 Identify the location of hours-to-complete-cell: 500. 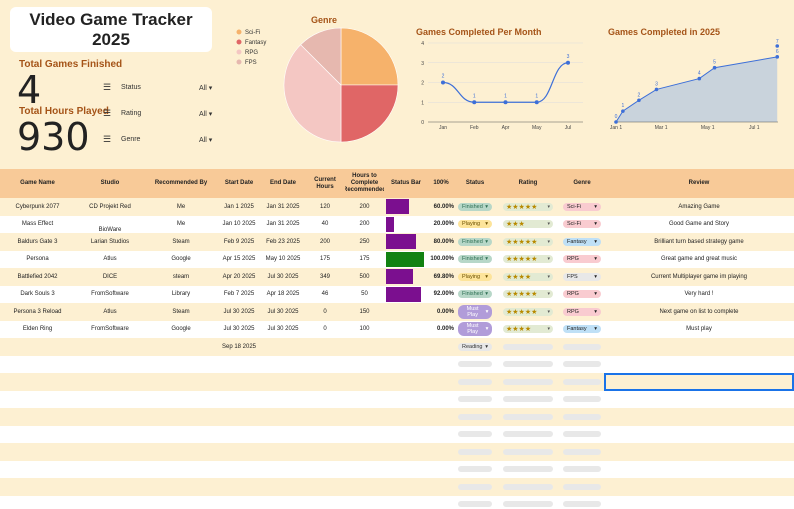
(364, 276).